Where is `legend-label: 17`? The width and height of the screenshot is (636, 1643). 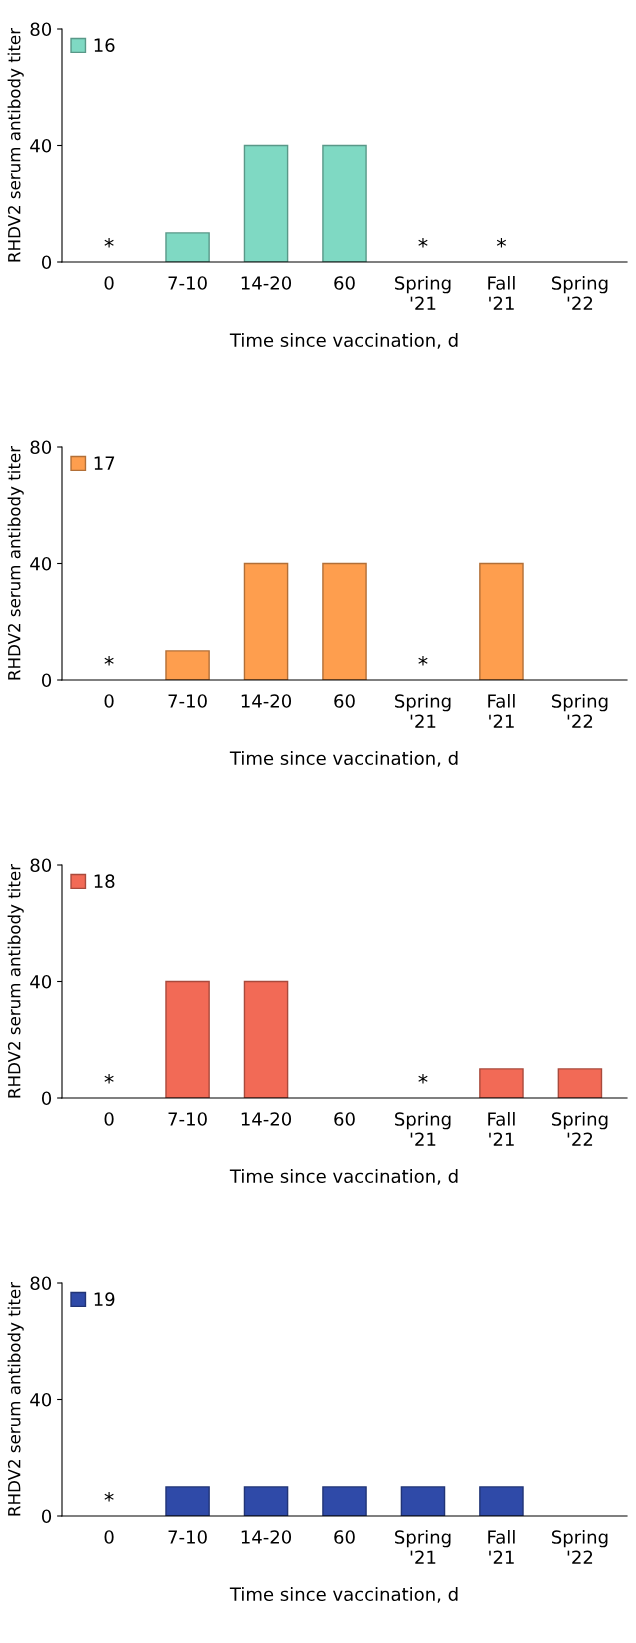 legend-label: 17 is located at coordinates (104, 463).